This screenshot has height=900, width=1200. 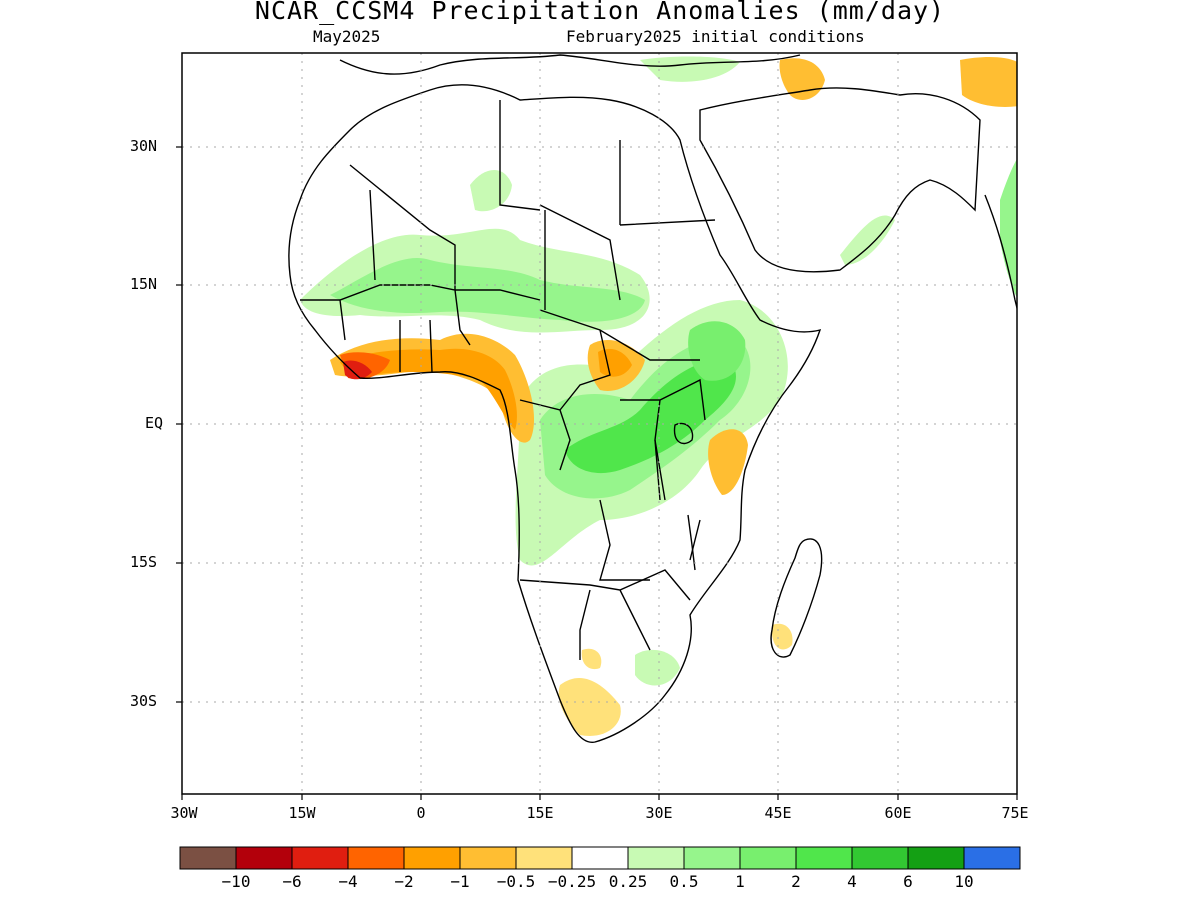 What do you see at coordinates (144, 284) in the screenshot?
I see `y-tick-label: 15N` at bounding box center [144, 284].